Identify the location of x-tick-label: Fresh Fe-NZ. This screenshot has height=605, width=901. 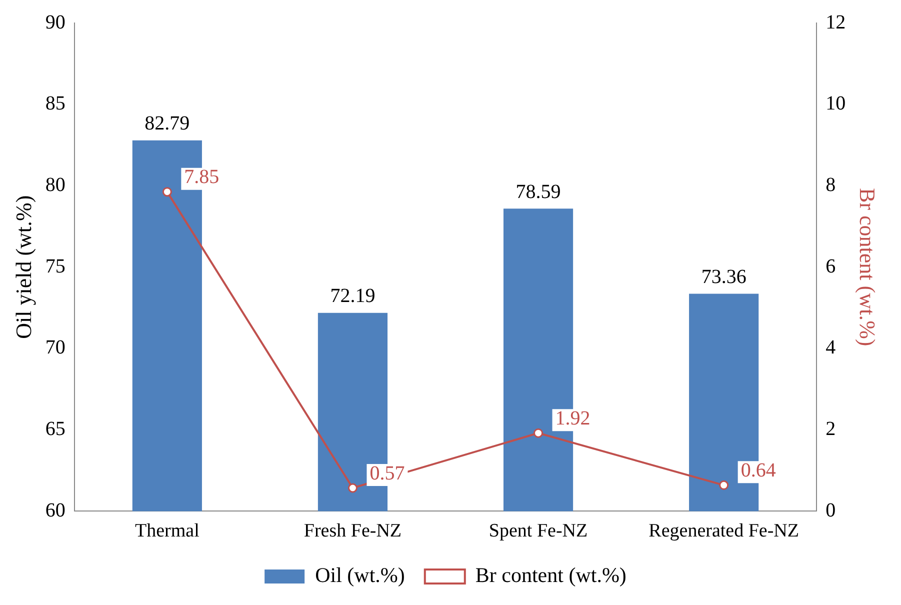
(353, 531).